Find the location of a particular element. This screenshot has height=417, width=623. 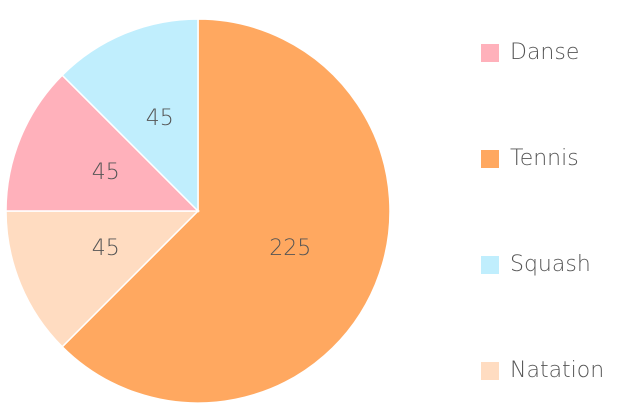

slice-label: 225 is located at coordinates (290, 248).